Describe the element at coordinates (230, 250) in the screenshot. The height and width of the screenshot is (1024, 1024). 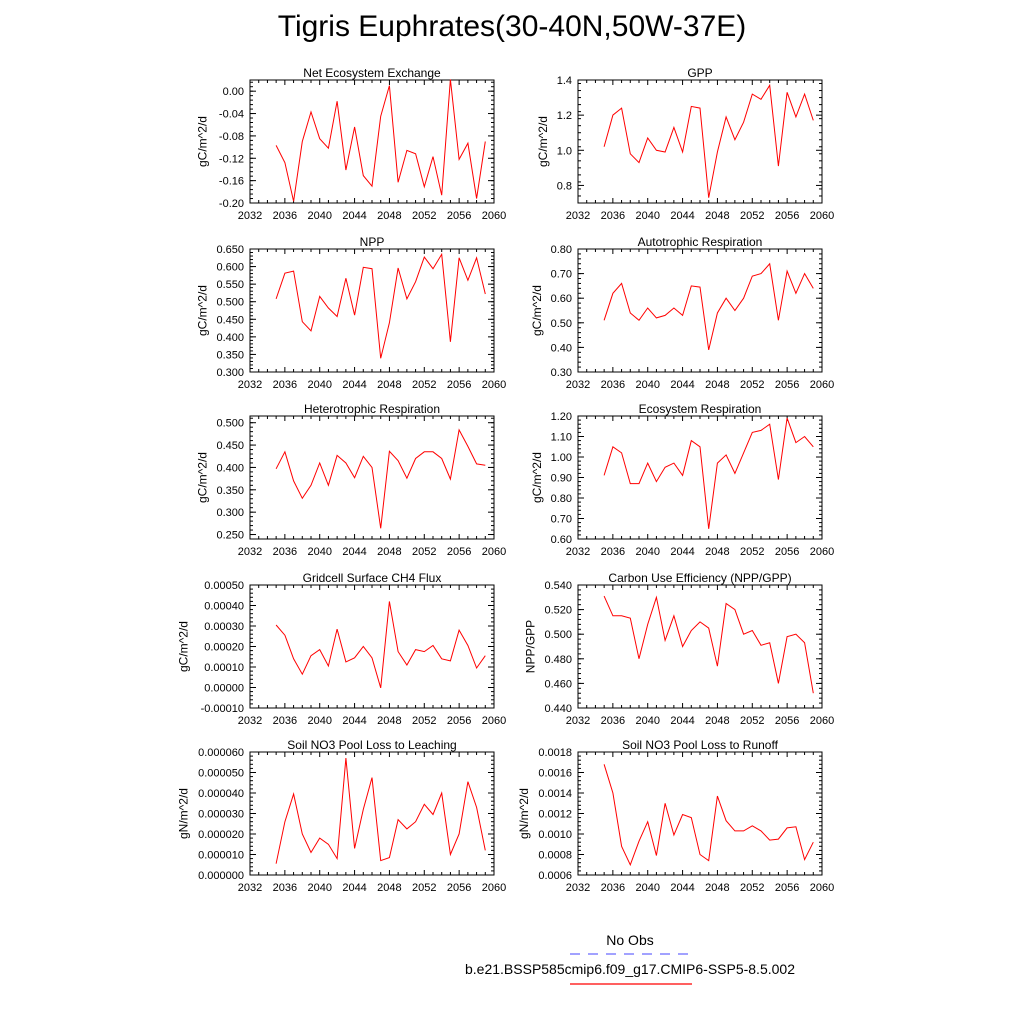
I see `y-tick-label: 0.650` at that location.